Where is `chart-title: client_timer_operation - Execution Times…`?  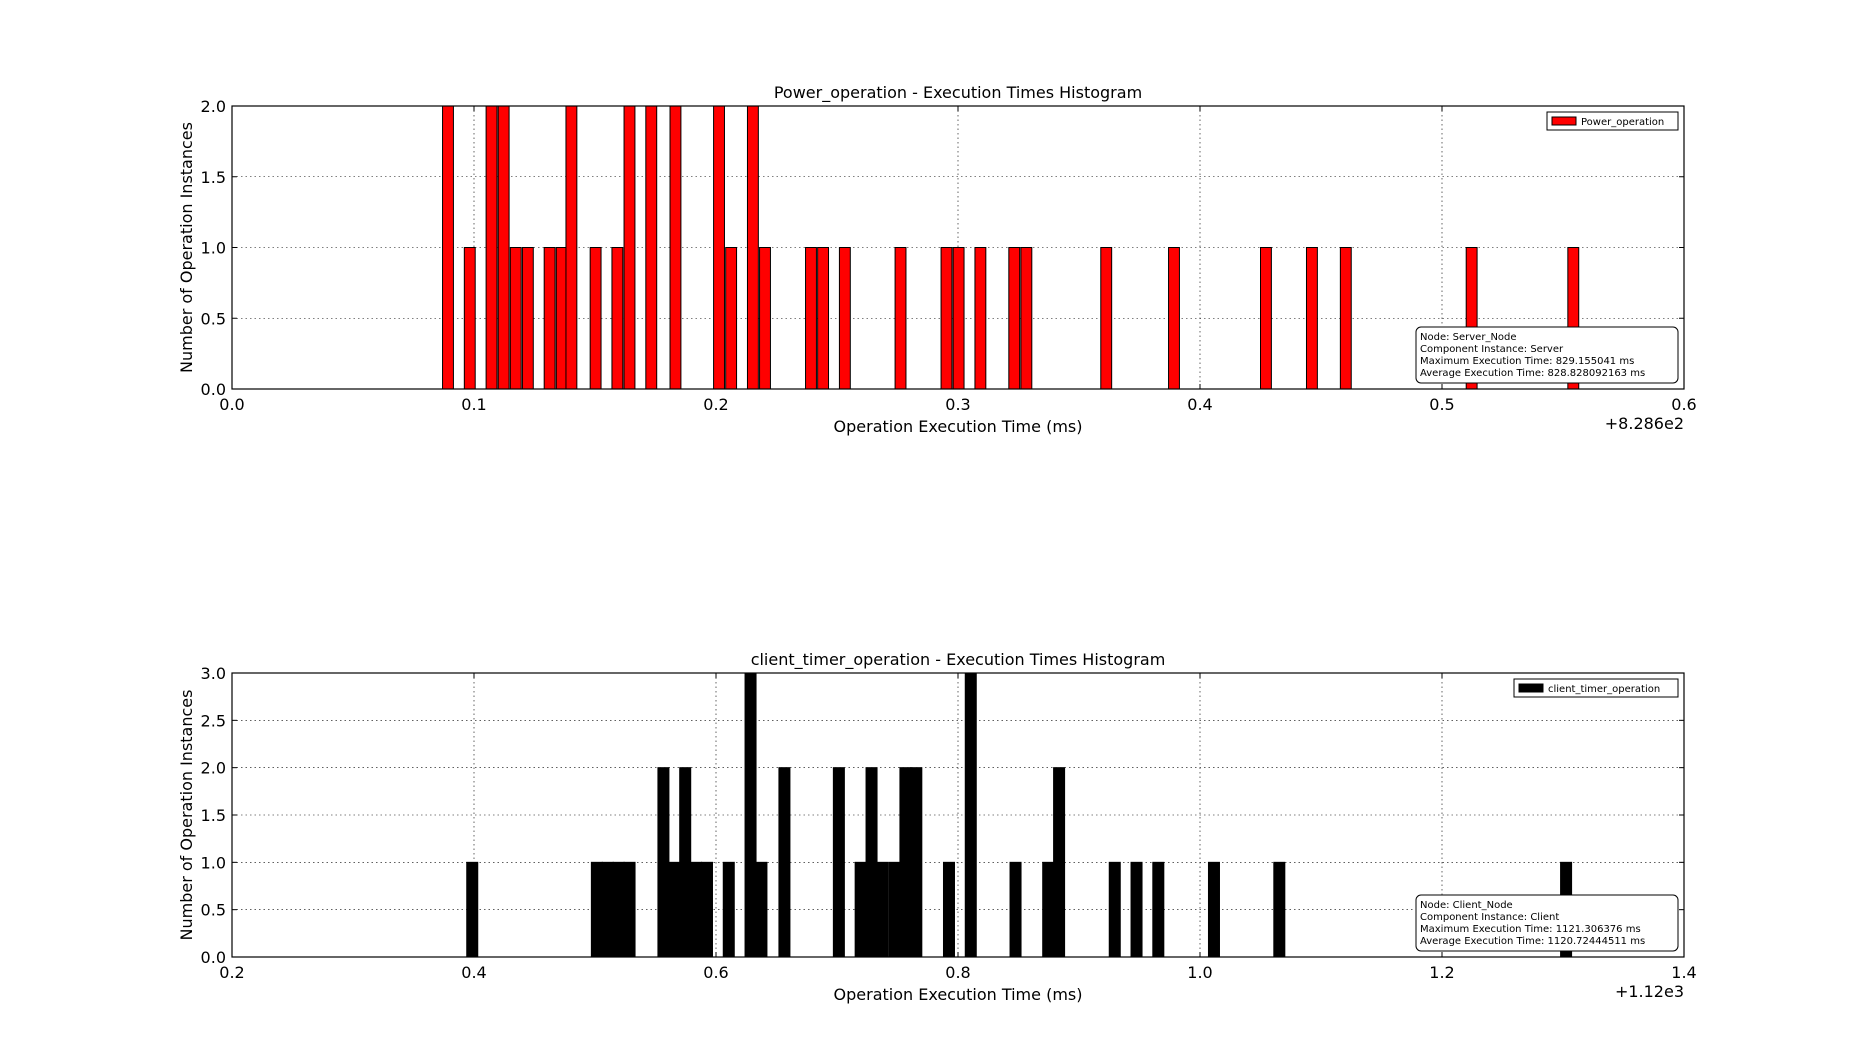 chart-title: client_timer_operation - Execution Times… is located at coordinates (958, 660).